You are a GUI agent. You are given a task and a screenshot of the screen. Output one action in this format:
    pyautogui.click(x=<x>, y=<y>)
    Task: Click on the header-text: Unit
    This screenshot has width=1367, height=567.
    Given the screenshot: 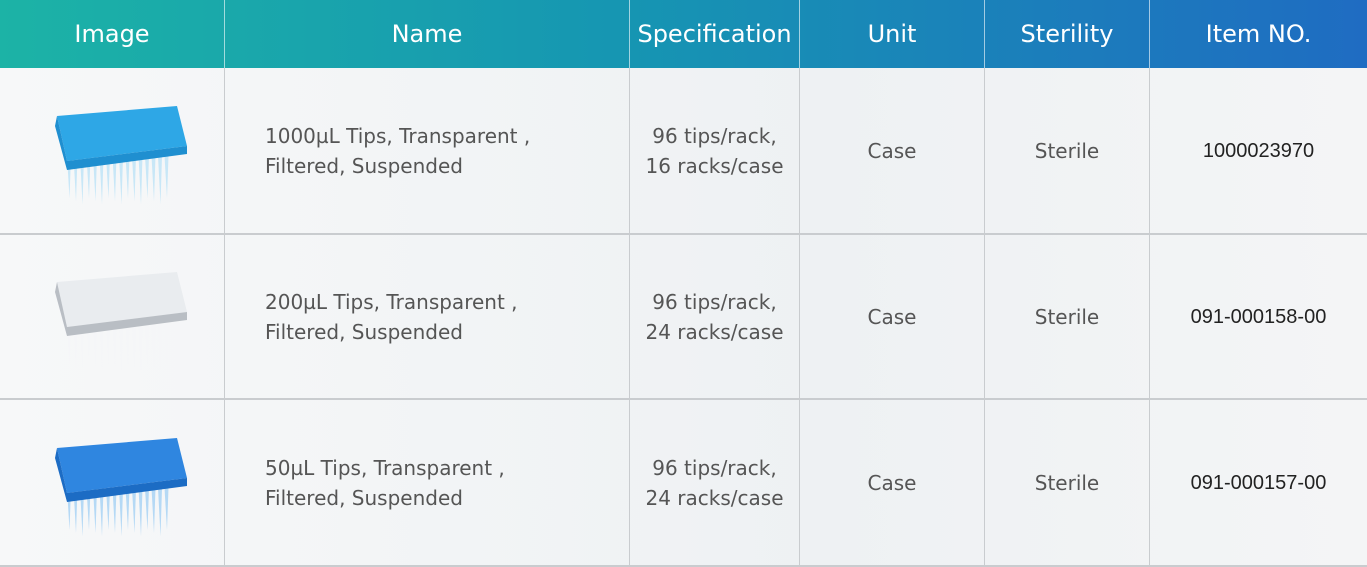 What is the action you would take?
    pyautogui.click(x=892, y=34)
    